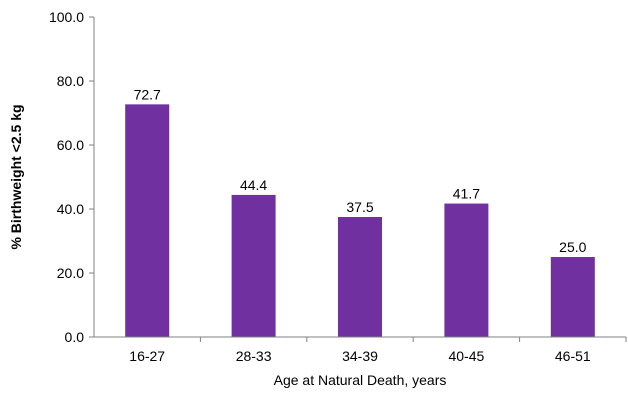 This screenshot has height=398, width=628. I want to click on y-axis-title: % Birthweight <2.5 kg, so click(16, 176).